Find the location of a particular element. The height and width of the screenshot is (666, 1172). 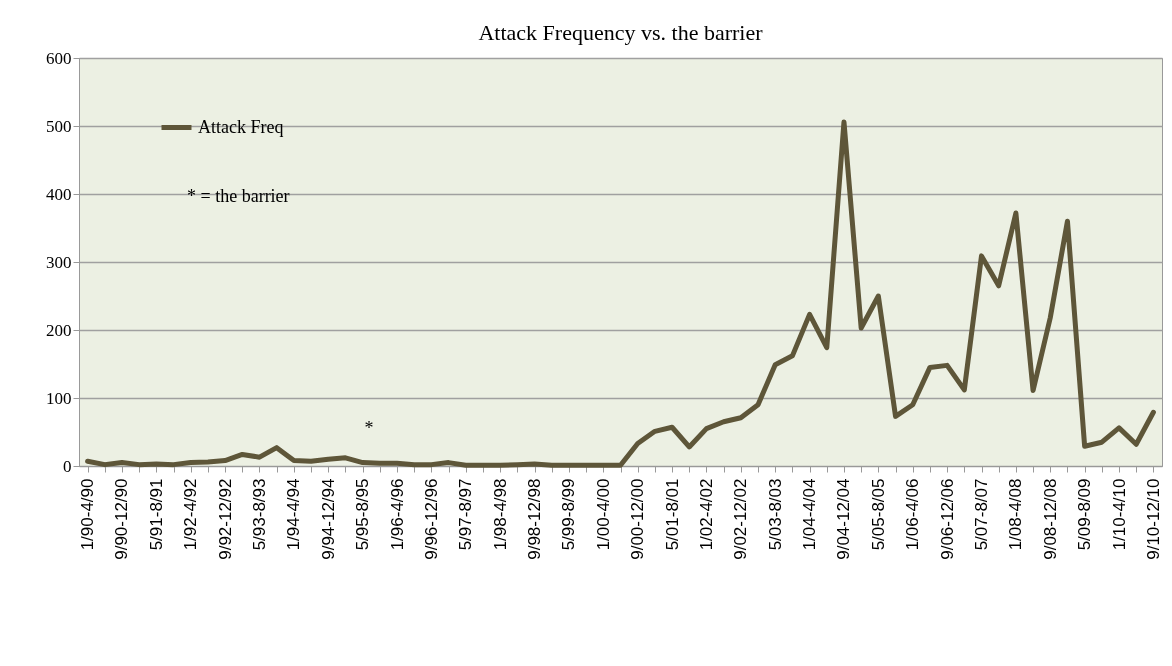

x-tick-label: 1/08-4/08 is located at coordinates (1016, 514).